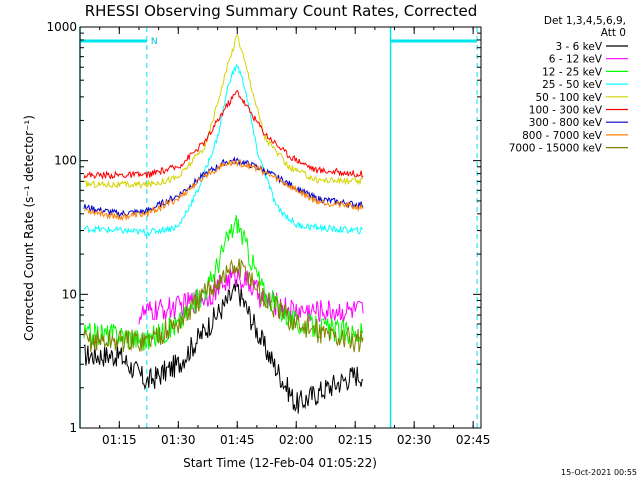  What do you see at coordinates (566, 123) in the screenshot?
I see `legend-entry: 300 - 800 keV` at bounding box center [566, 123].